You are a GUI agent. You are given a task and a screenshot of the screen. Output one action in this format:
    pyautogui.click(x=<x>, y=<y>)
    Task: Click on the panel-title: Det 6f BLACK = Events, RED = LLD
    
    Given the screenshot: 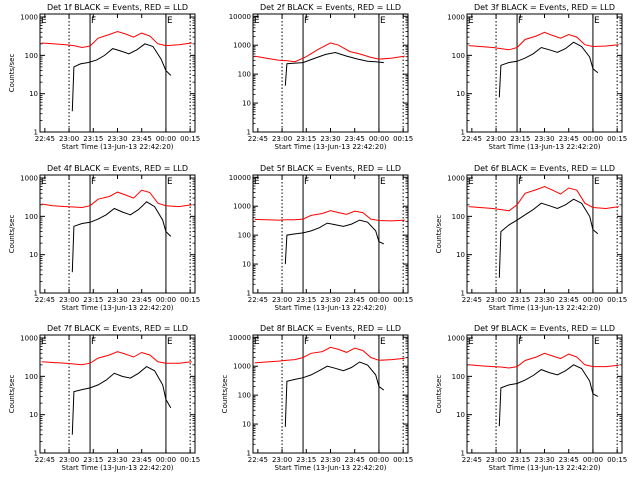 What is the action you would take?
    pyautogui.click(x=544, y=168)
    